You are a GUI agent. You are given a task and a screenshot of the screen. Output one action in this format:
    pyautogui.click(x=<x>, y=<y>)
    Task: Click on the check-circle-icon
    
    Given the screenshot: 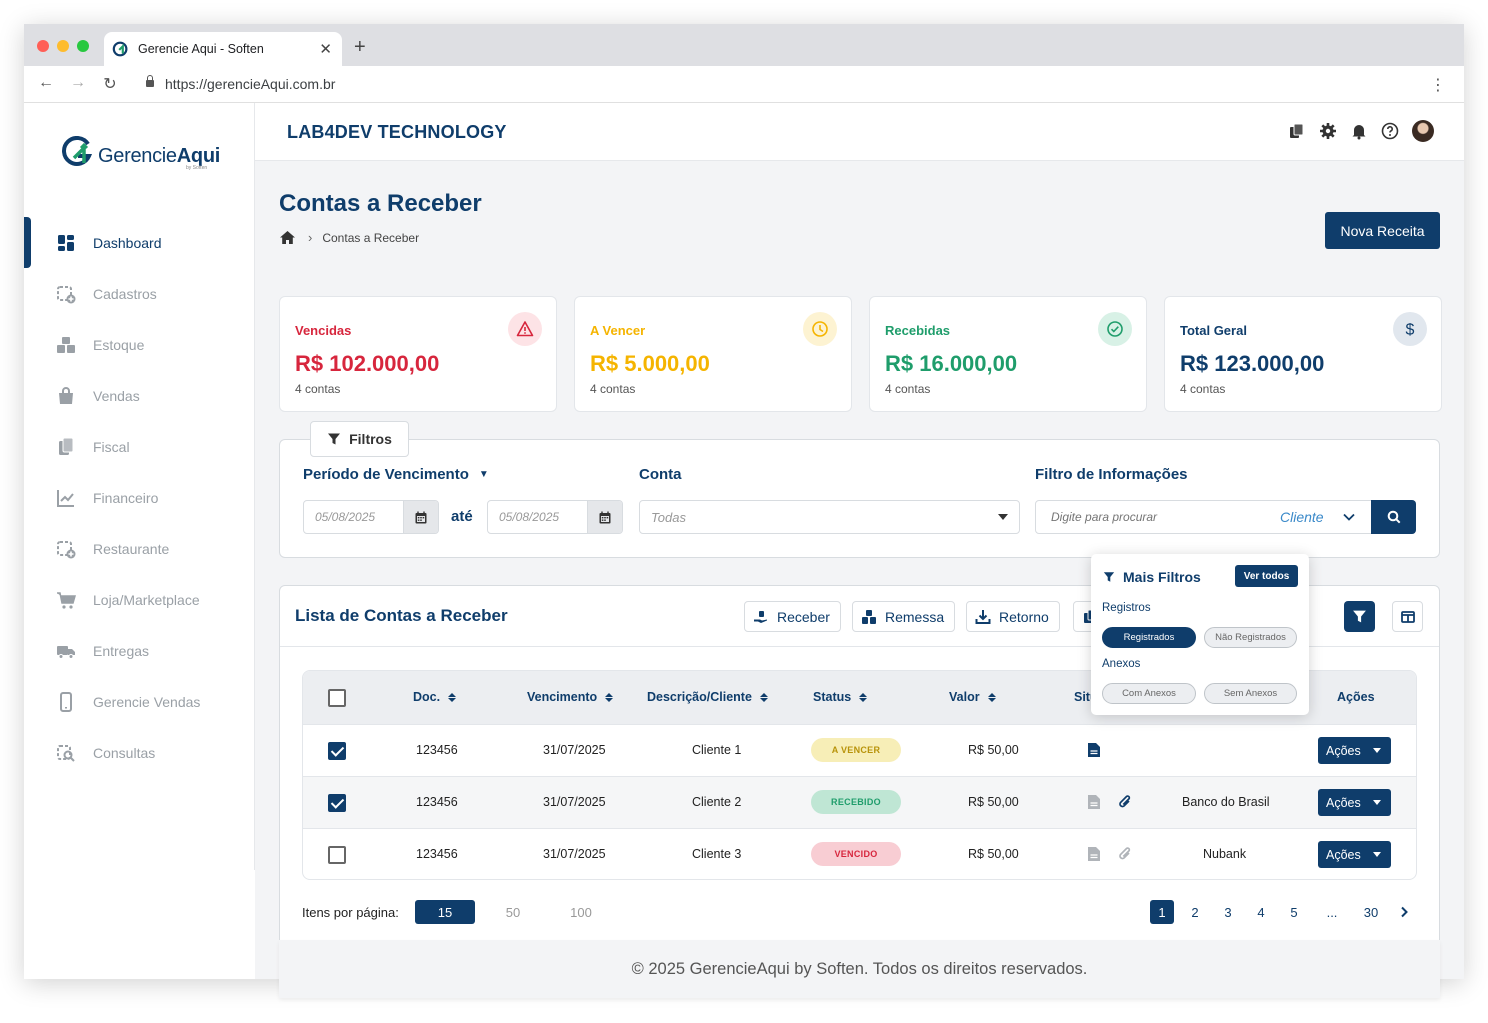 What is the action you would take?
    pyautogui.click(x=1115, y=329)
    